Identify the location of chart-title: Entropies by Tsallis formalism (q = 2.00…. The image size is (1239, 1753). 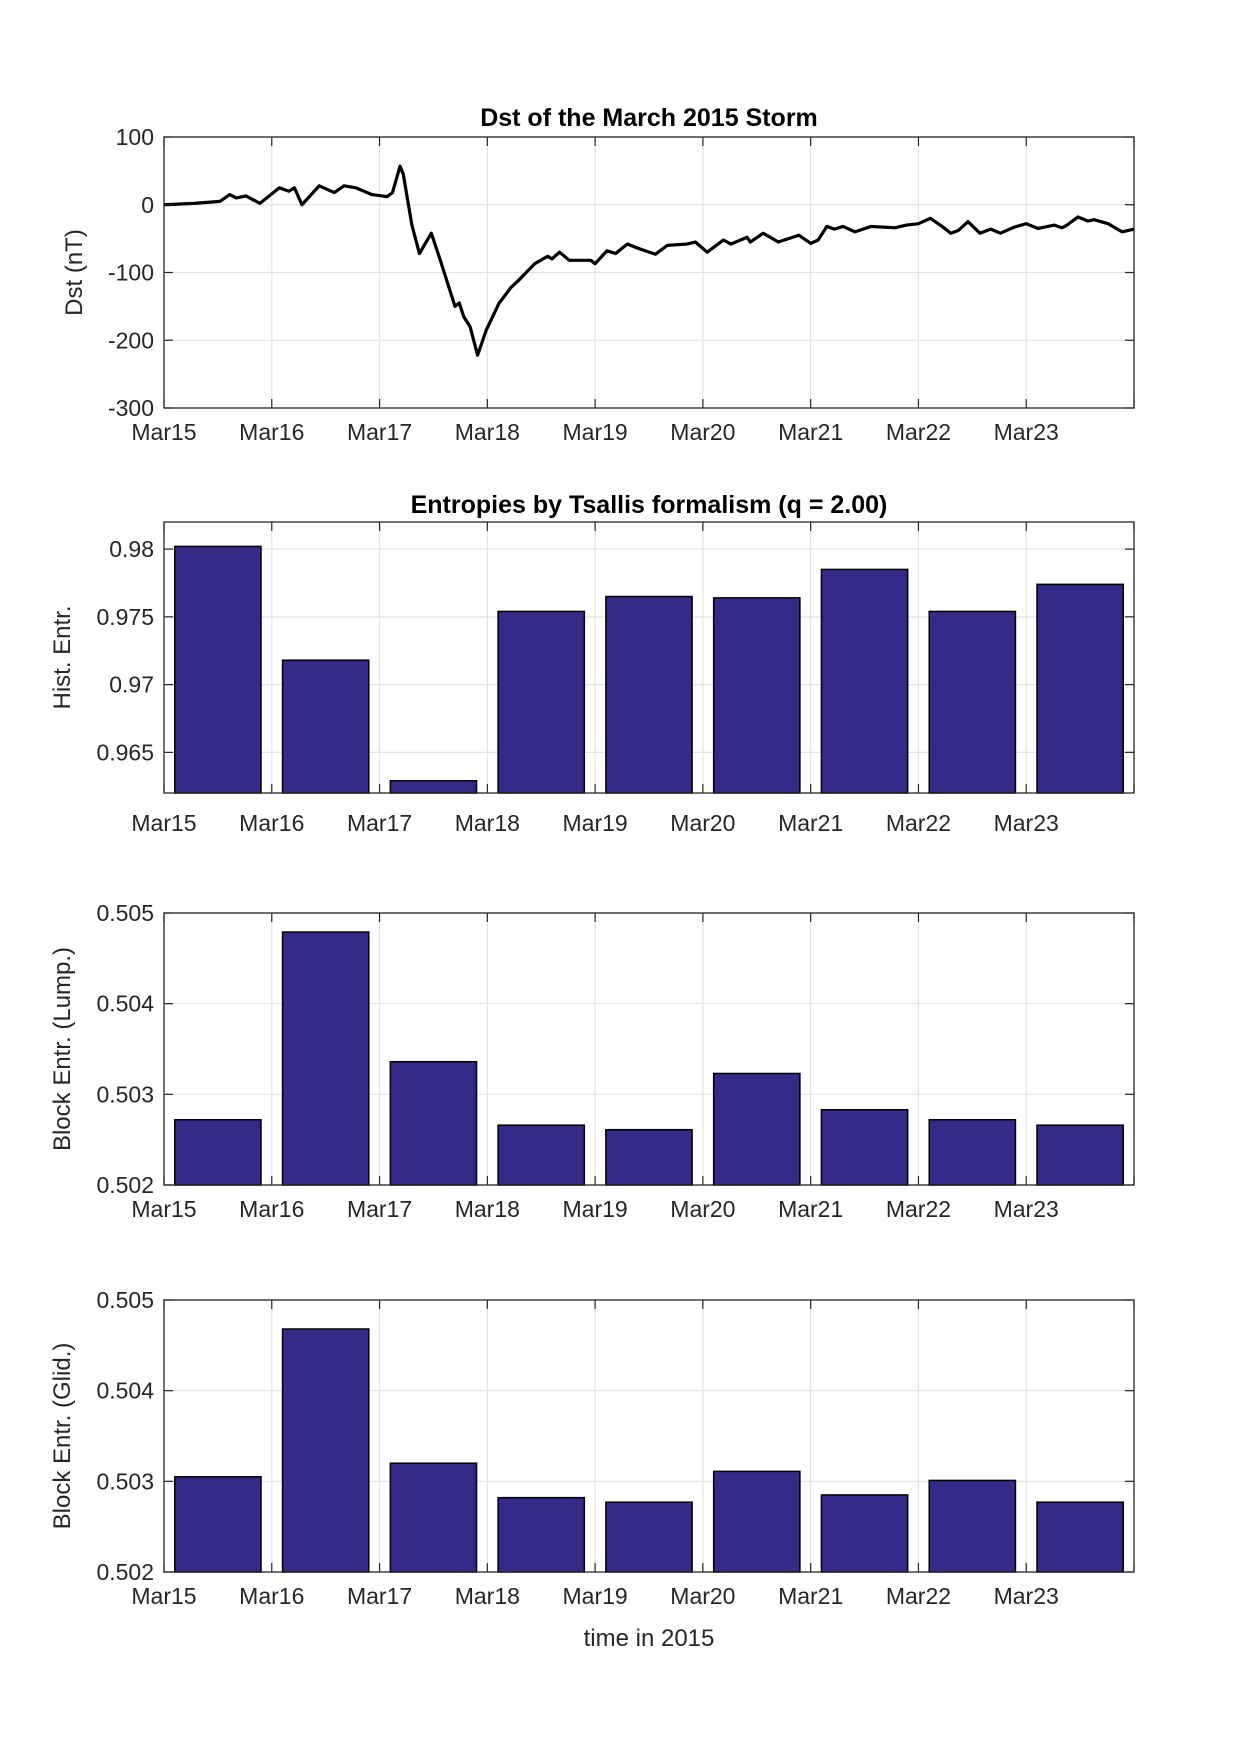
(649, 505).